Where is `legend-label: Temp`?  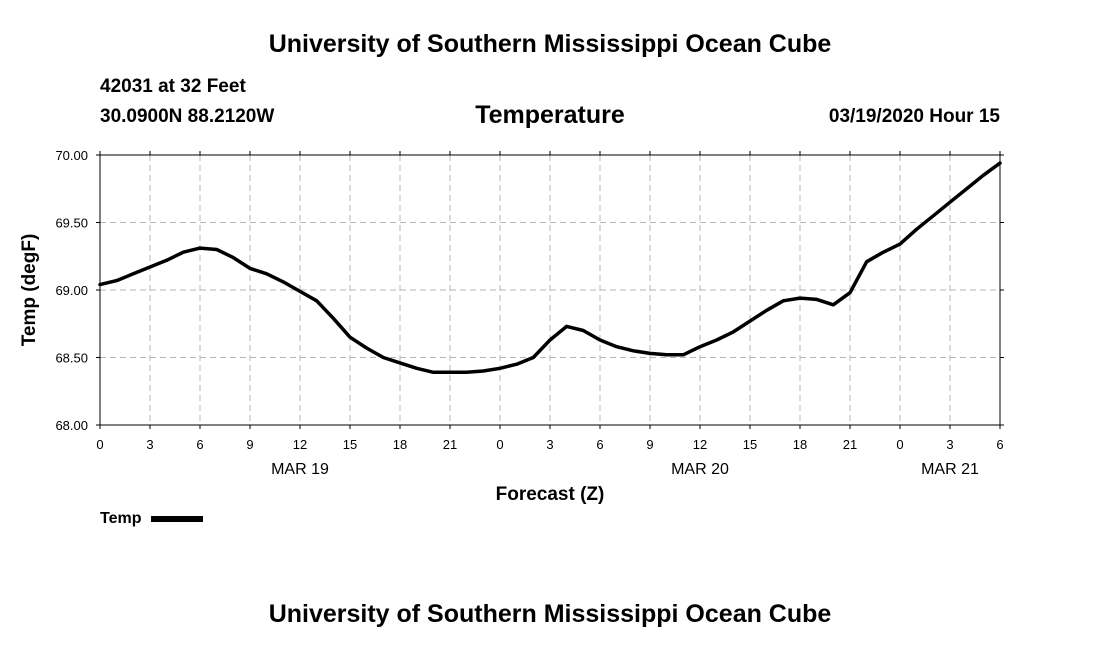
legend-label: Temp is located at coordinates (121, 518).